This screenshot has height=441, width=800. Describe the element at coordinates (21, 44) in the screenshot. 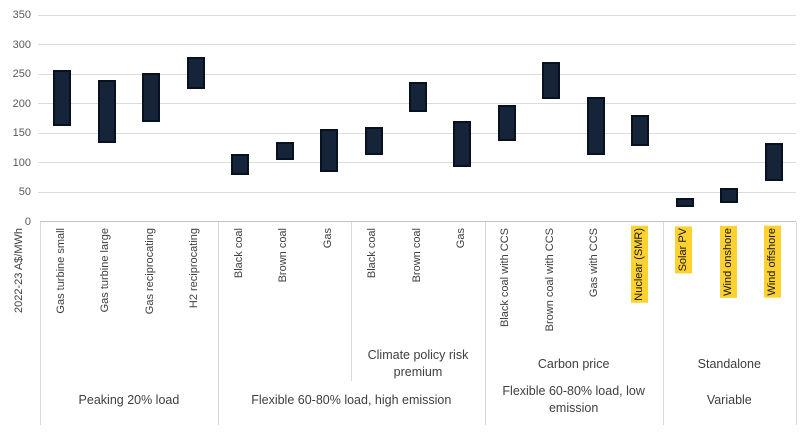

I see `y-tick-label: 300` at that location.